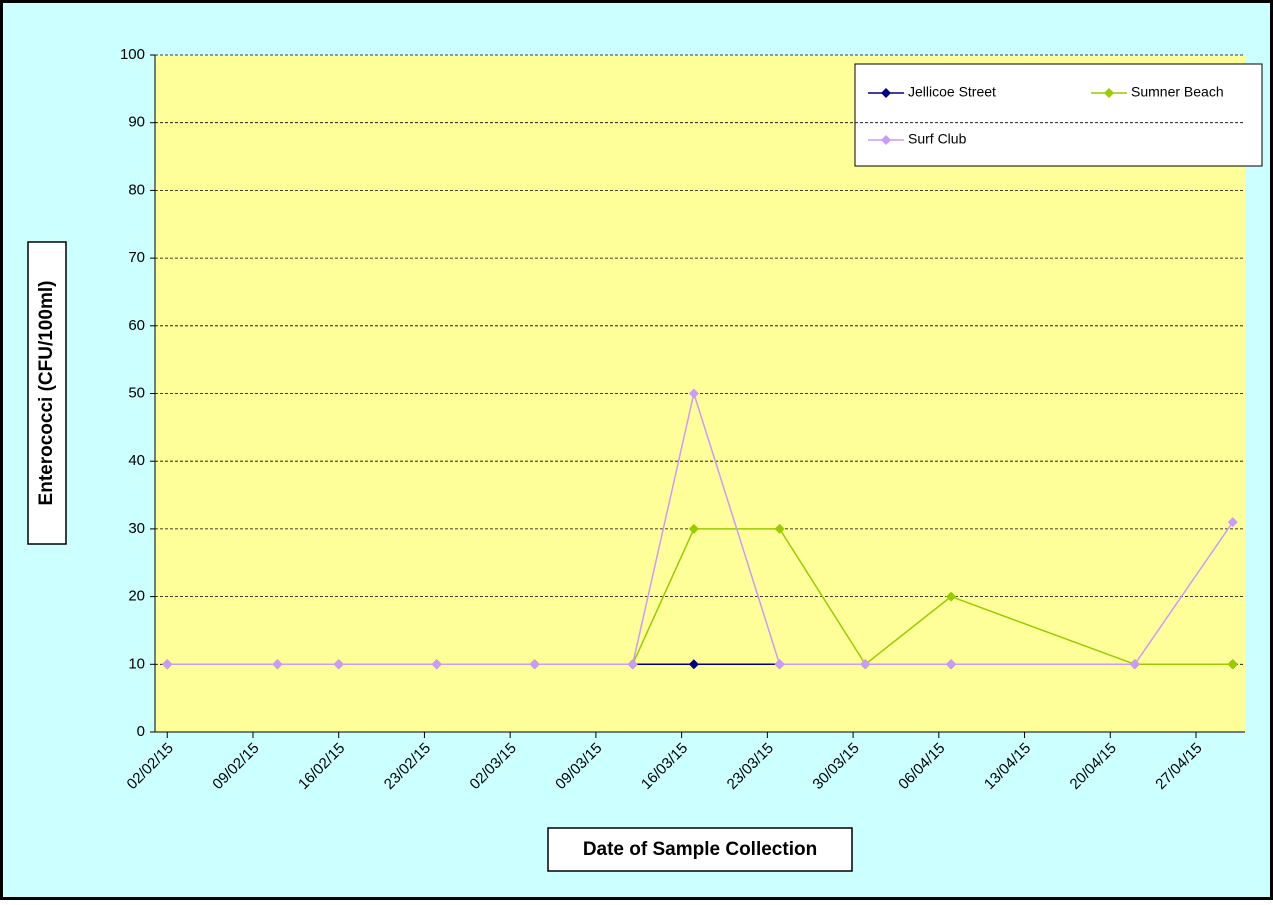  Describe the element at coordinates (136, 392) in the screenshot. I see `y-tick-label: 50` at that location.